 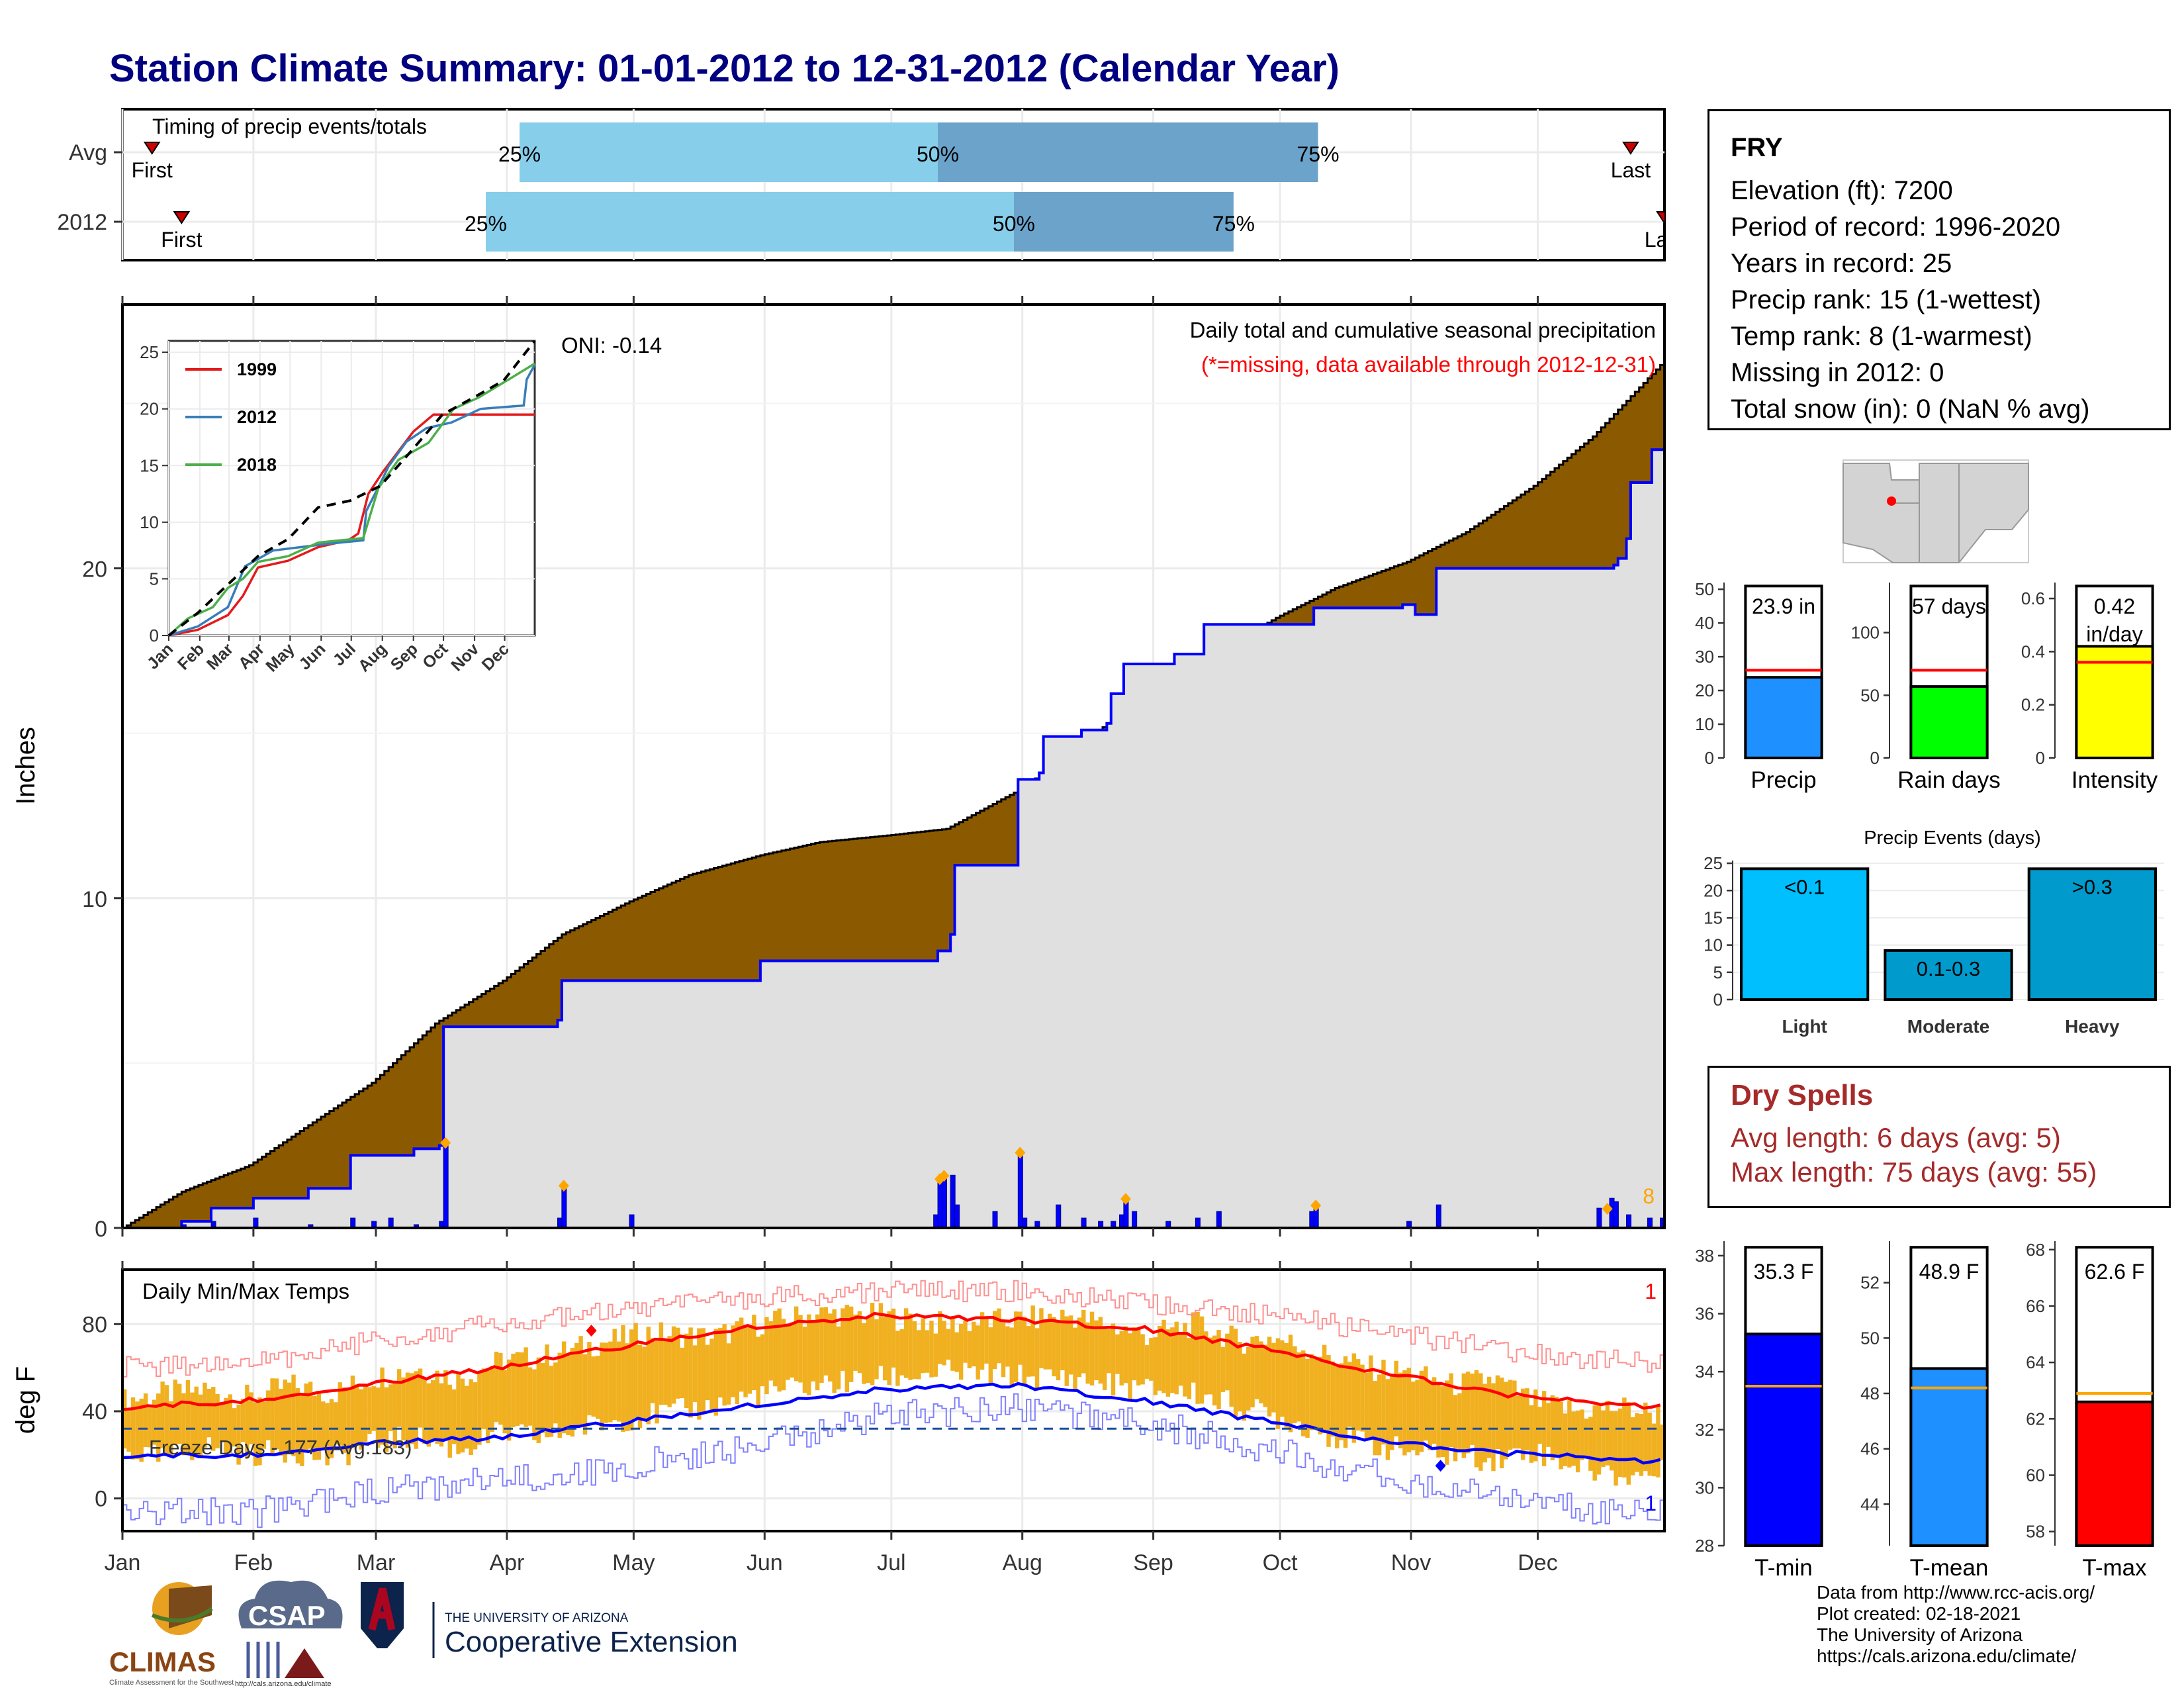 I want to click on timing-first-marker, so click(x=152, y=148).